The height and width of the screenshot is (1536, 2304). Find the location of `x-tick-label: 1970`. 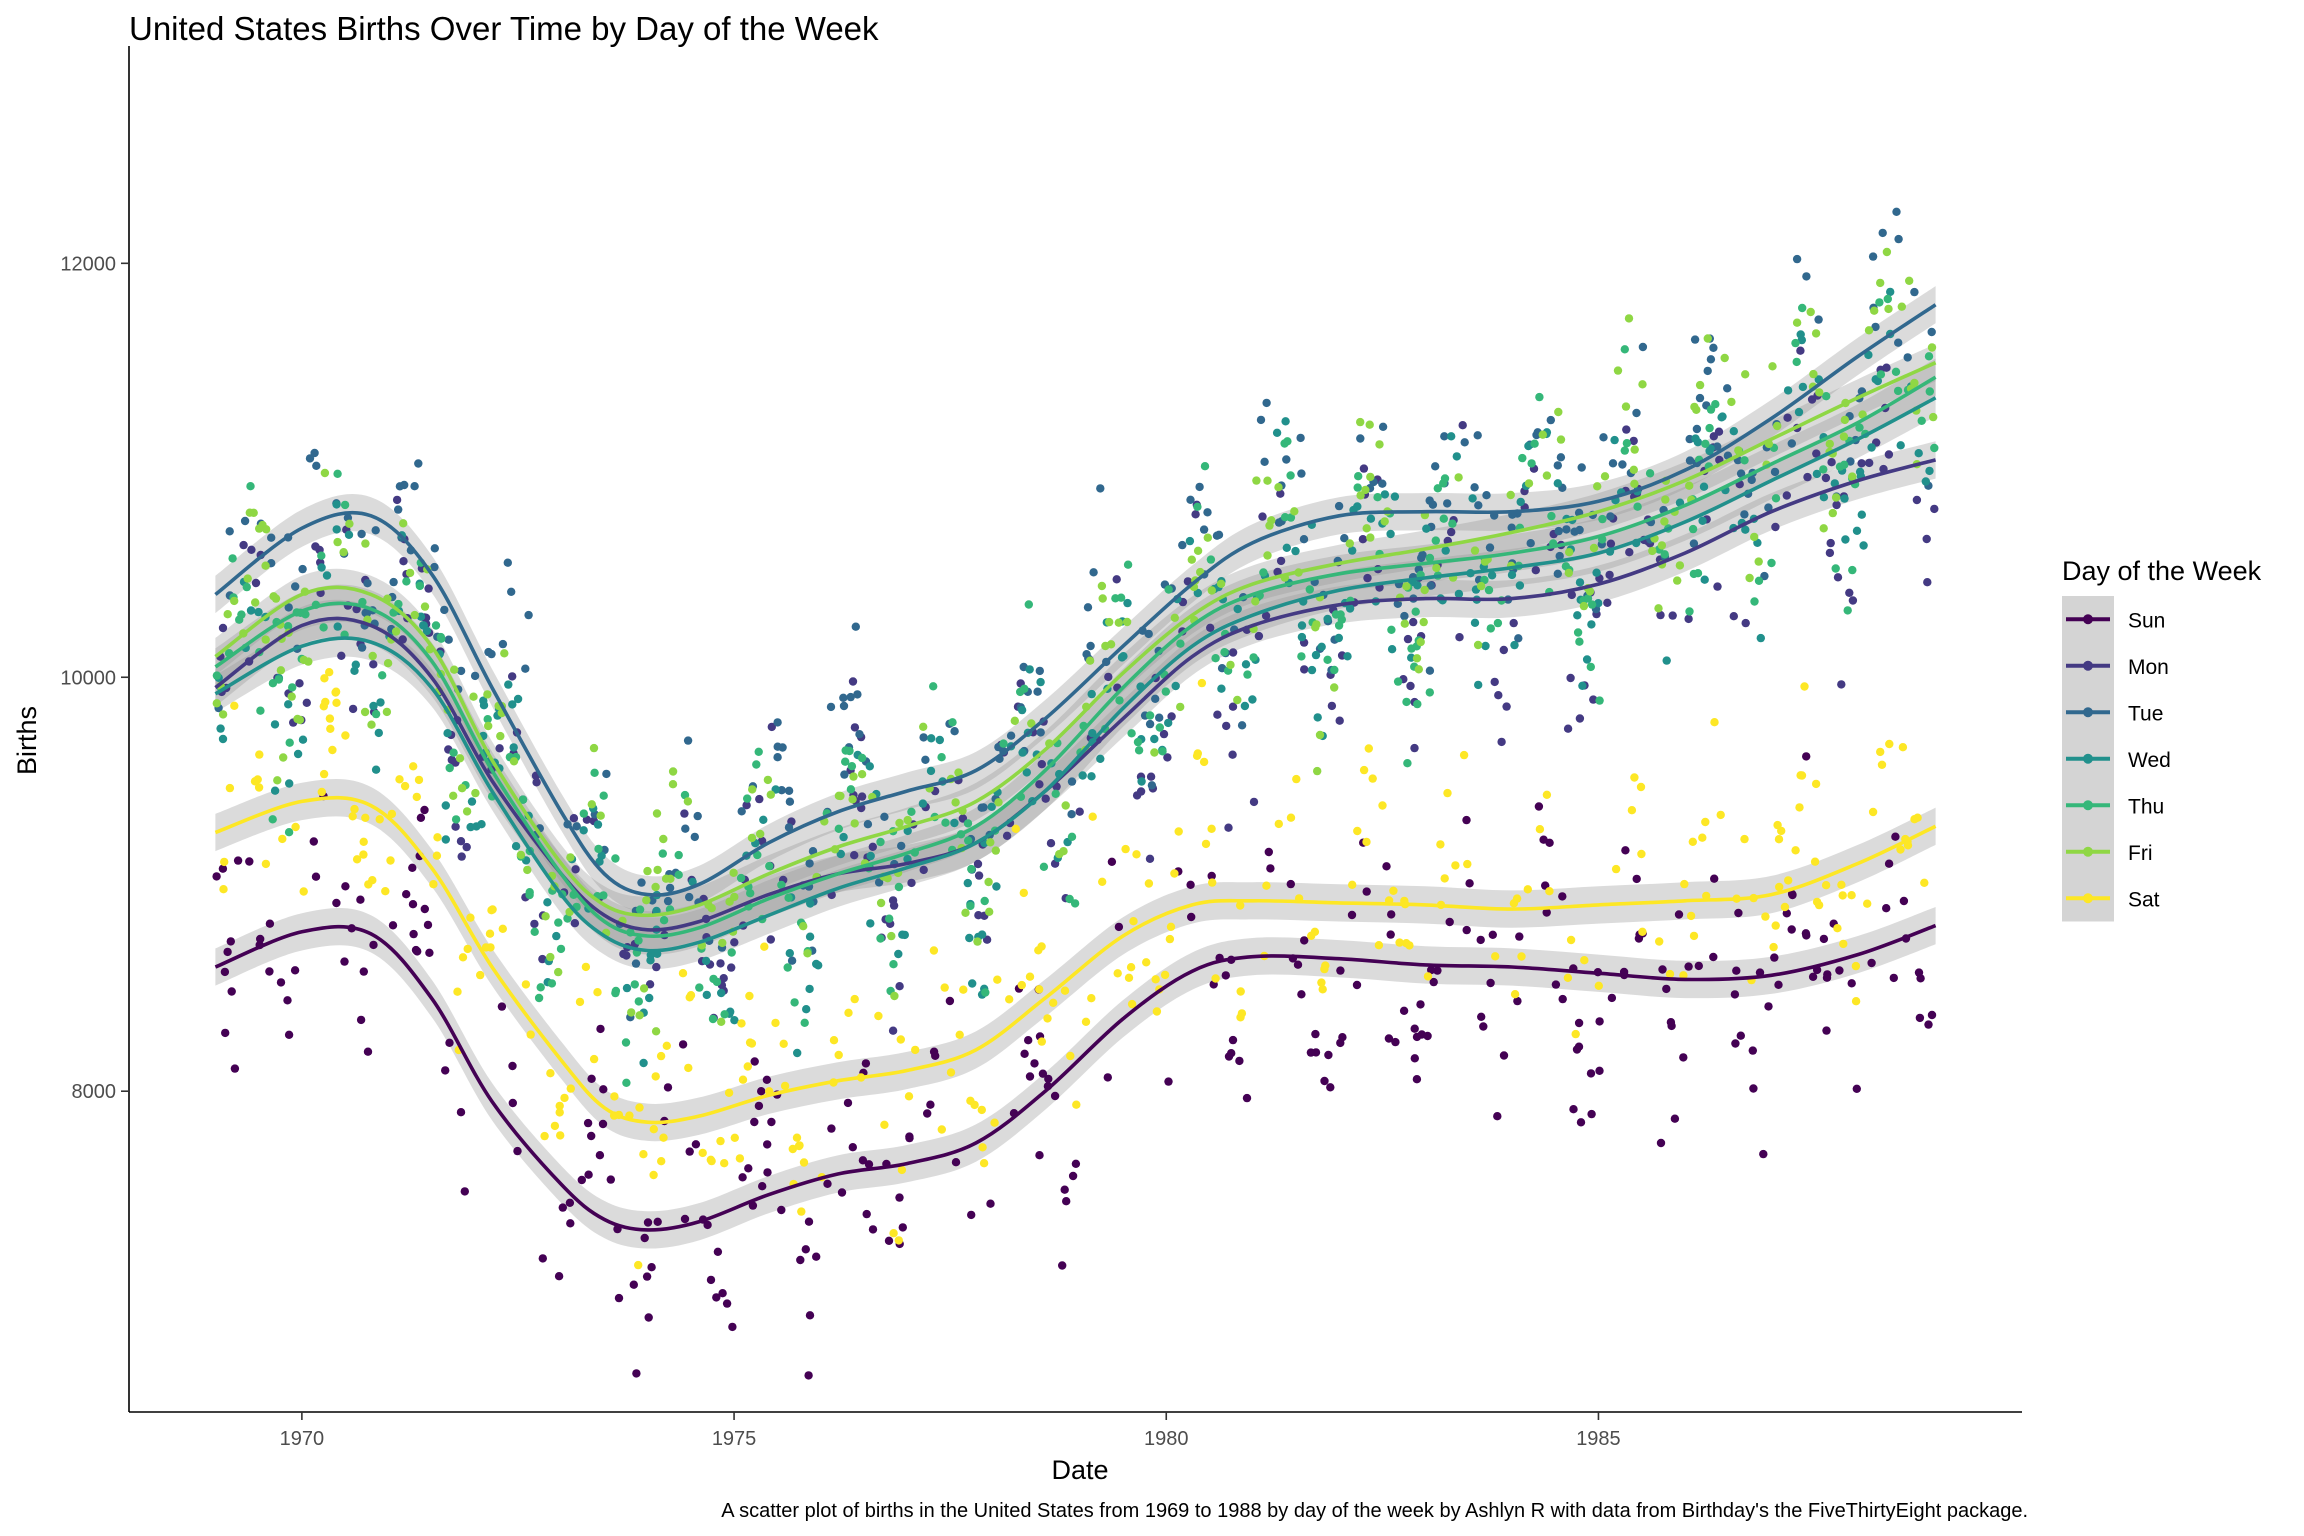

x-tick-label: 1970 is located at coordinates (302, 1439).